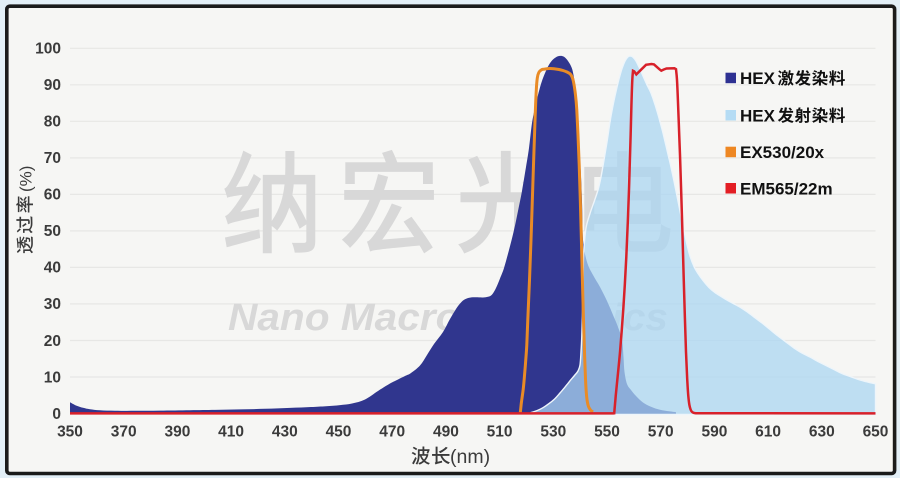 This screenshot has height=478, width=900. Describe the element at coordinates (52, 304) in the screenshot. I see `svg-text: 30` at that location.